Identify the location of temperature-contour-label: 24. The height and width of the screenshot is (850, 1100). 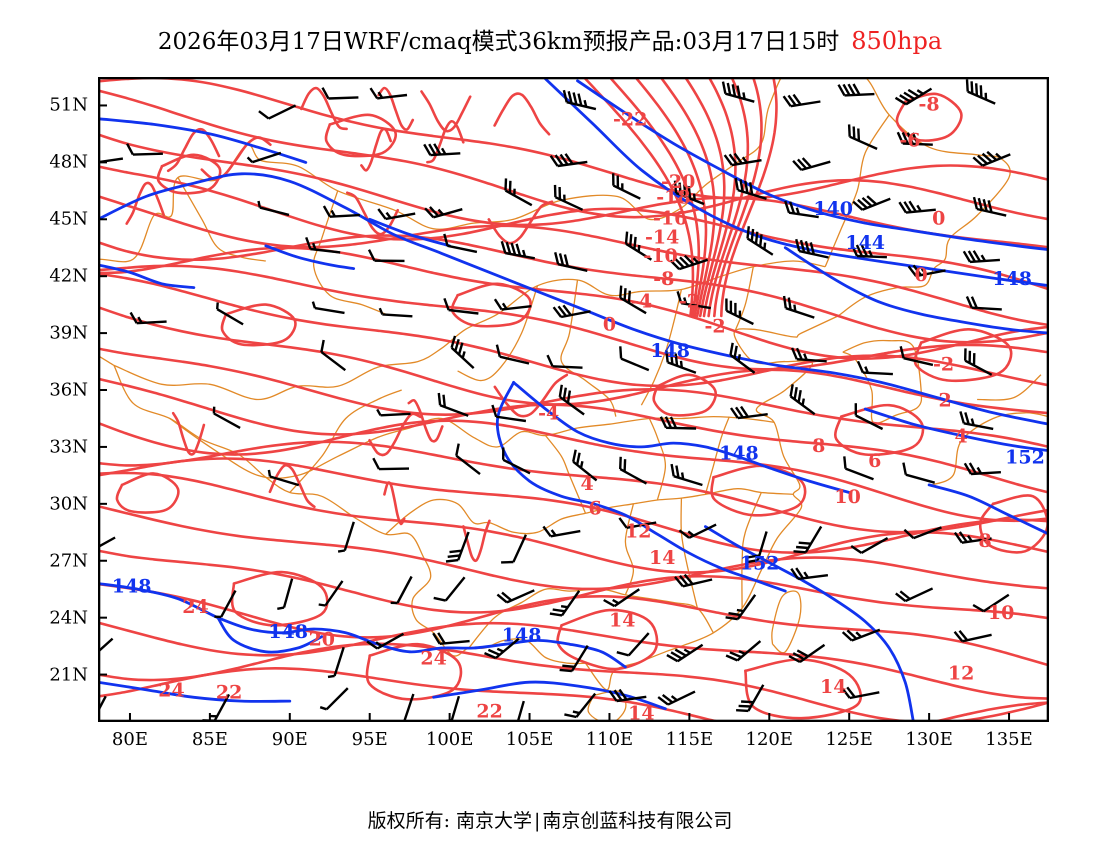
(433, 658).